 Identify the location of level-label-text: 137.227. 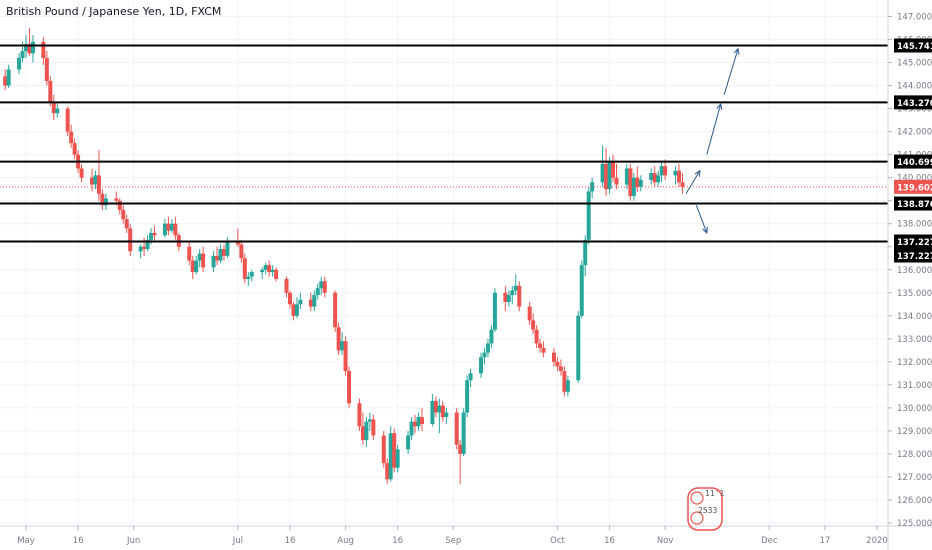
(914, 243).